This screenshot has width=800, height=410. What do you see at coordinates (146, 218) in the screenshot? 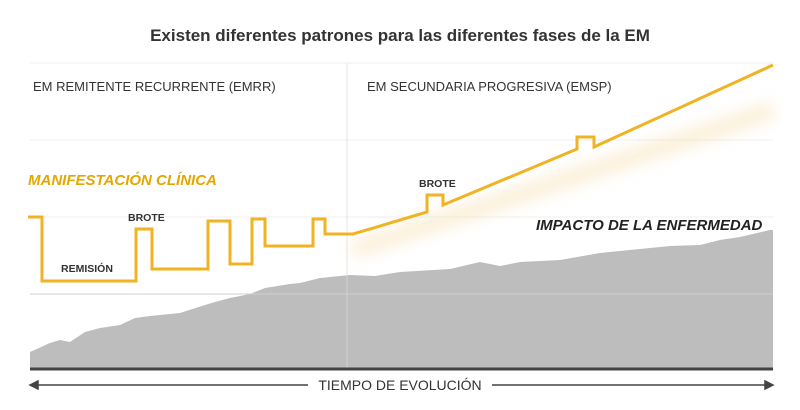
I see `brote-annotation-1: BROTE` at bounding box center [146, 218].